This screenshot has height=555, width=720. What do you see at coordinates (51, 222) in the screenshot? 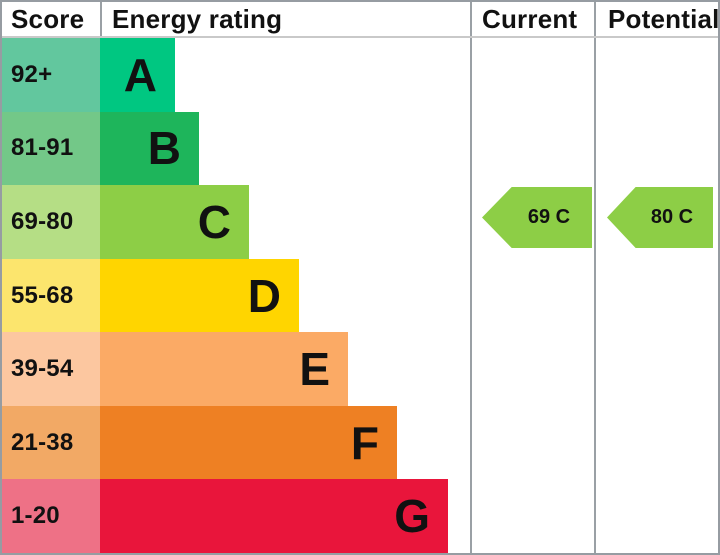
I see `band-c-score: 69-80` at bounding box center [51, 222].